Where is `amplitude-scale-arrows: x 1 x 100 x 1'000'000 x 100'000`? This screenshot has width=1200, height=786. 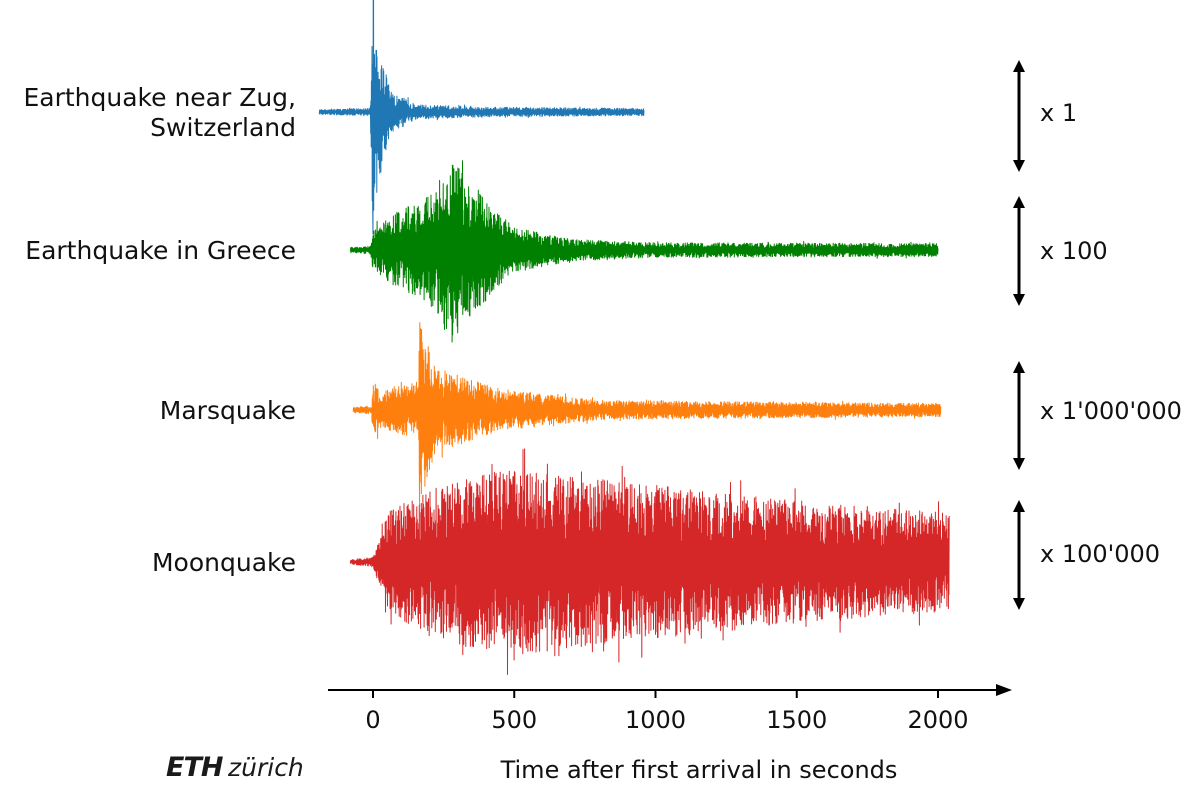
amplitude-scale-arrows: x 1 x 100 x 1'000'000 x 100'000 is located at coordinates (1097, 335).